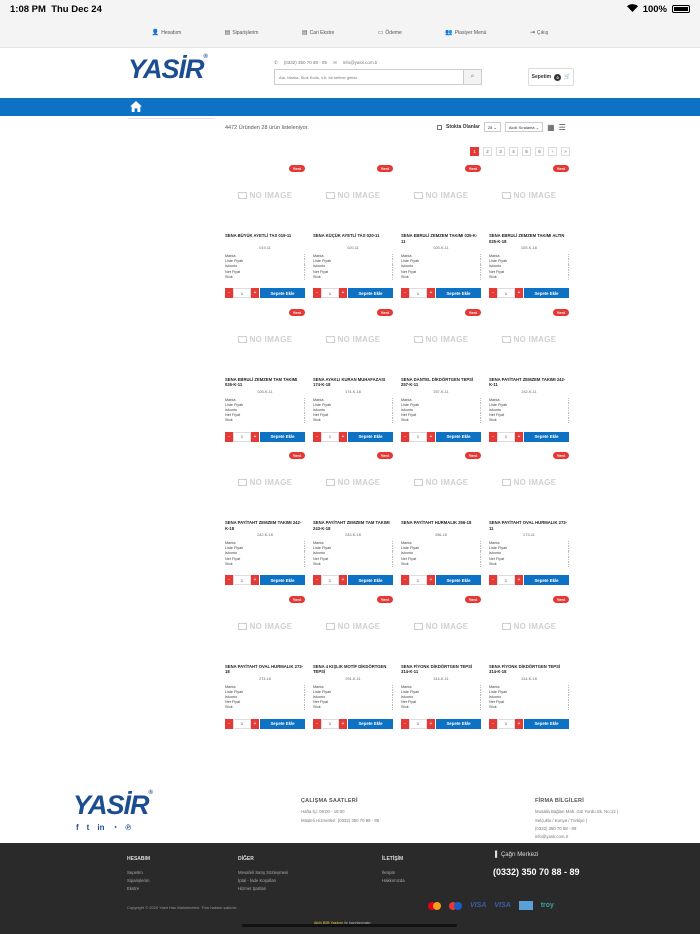  Describe the element at coordinates (539, 151) in the screenshot. I see `page-link: 6` at that location.